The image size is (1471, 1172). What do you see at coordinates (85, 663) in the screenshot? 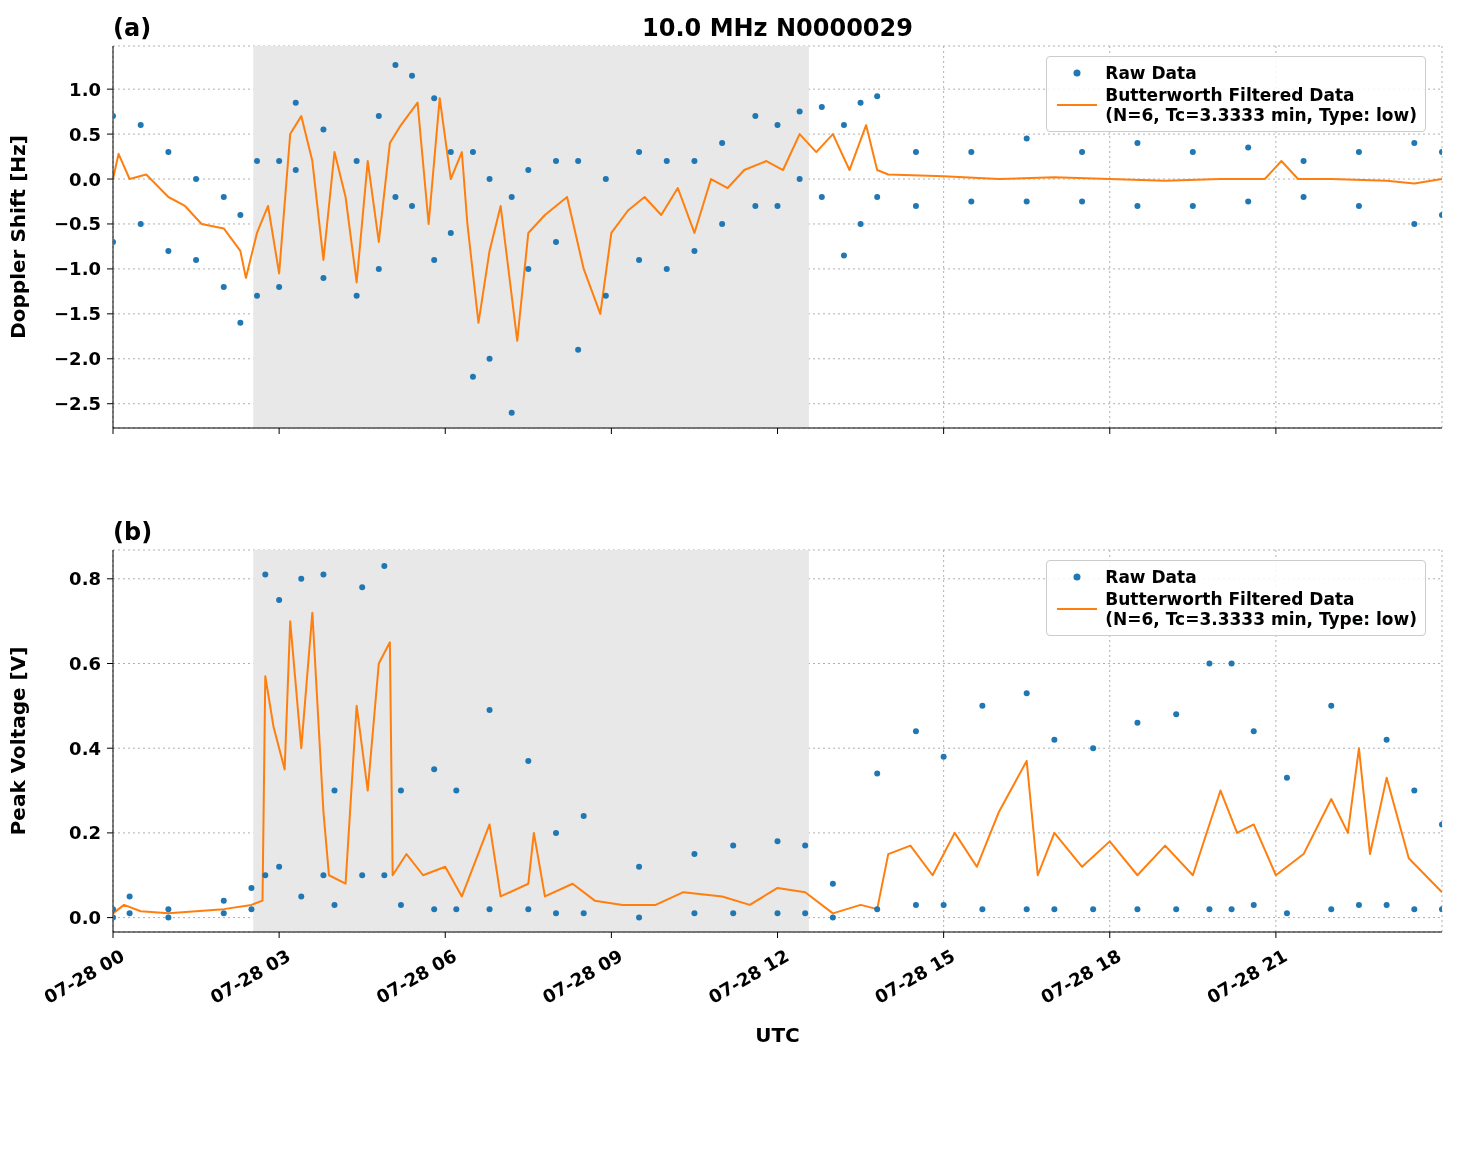
I see `y-tick-label: 0.6` at bounding box center [85, 663].